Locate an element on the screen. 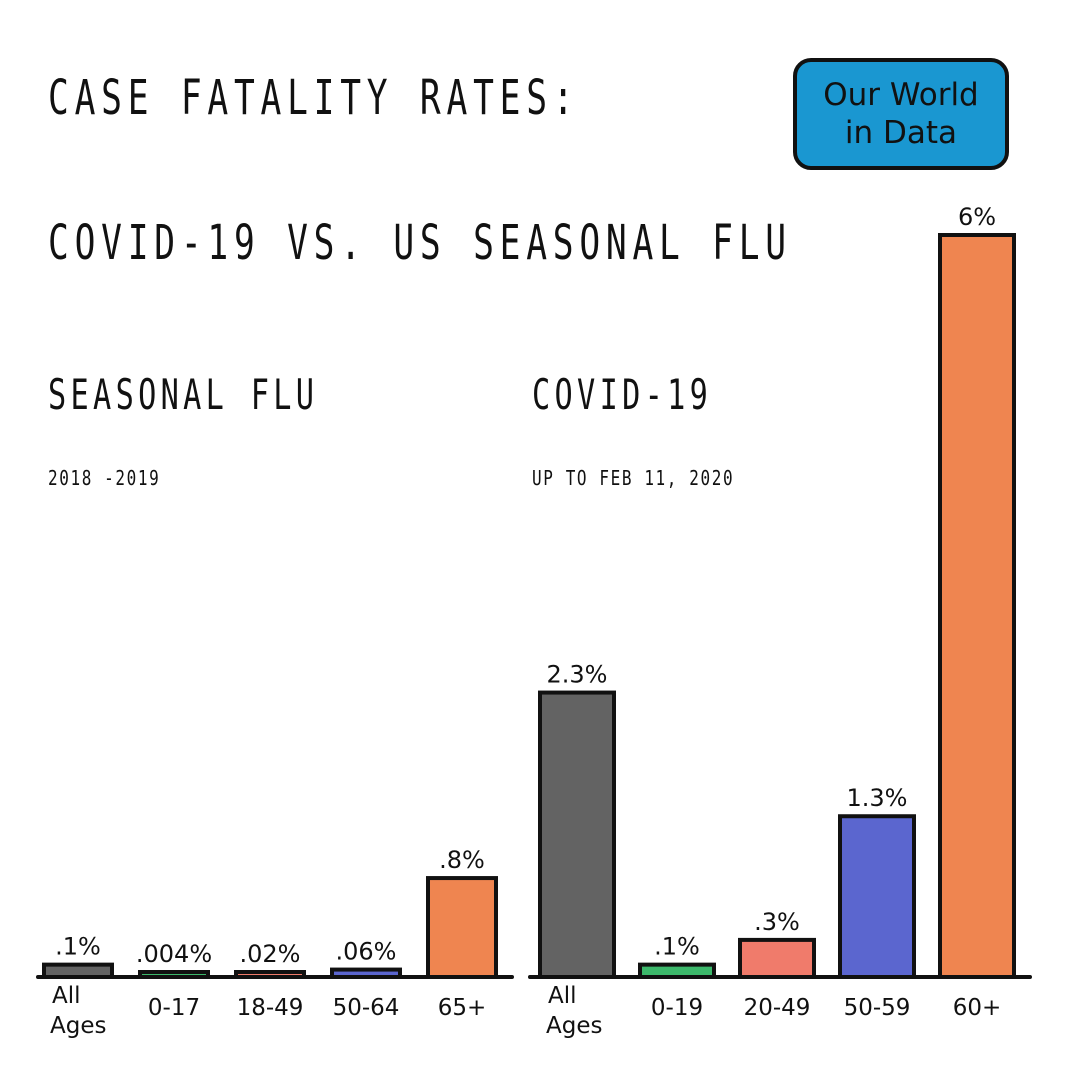  flu-value-label-1: .004% is located at coordinates (174, 954).